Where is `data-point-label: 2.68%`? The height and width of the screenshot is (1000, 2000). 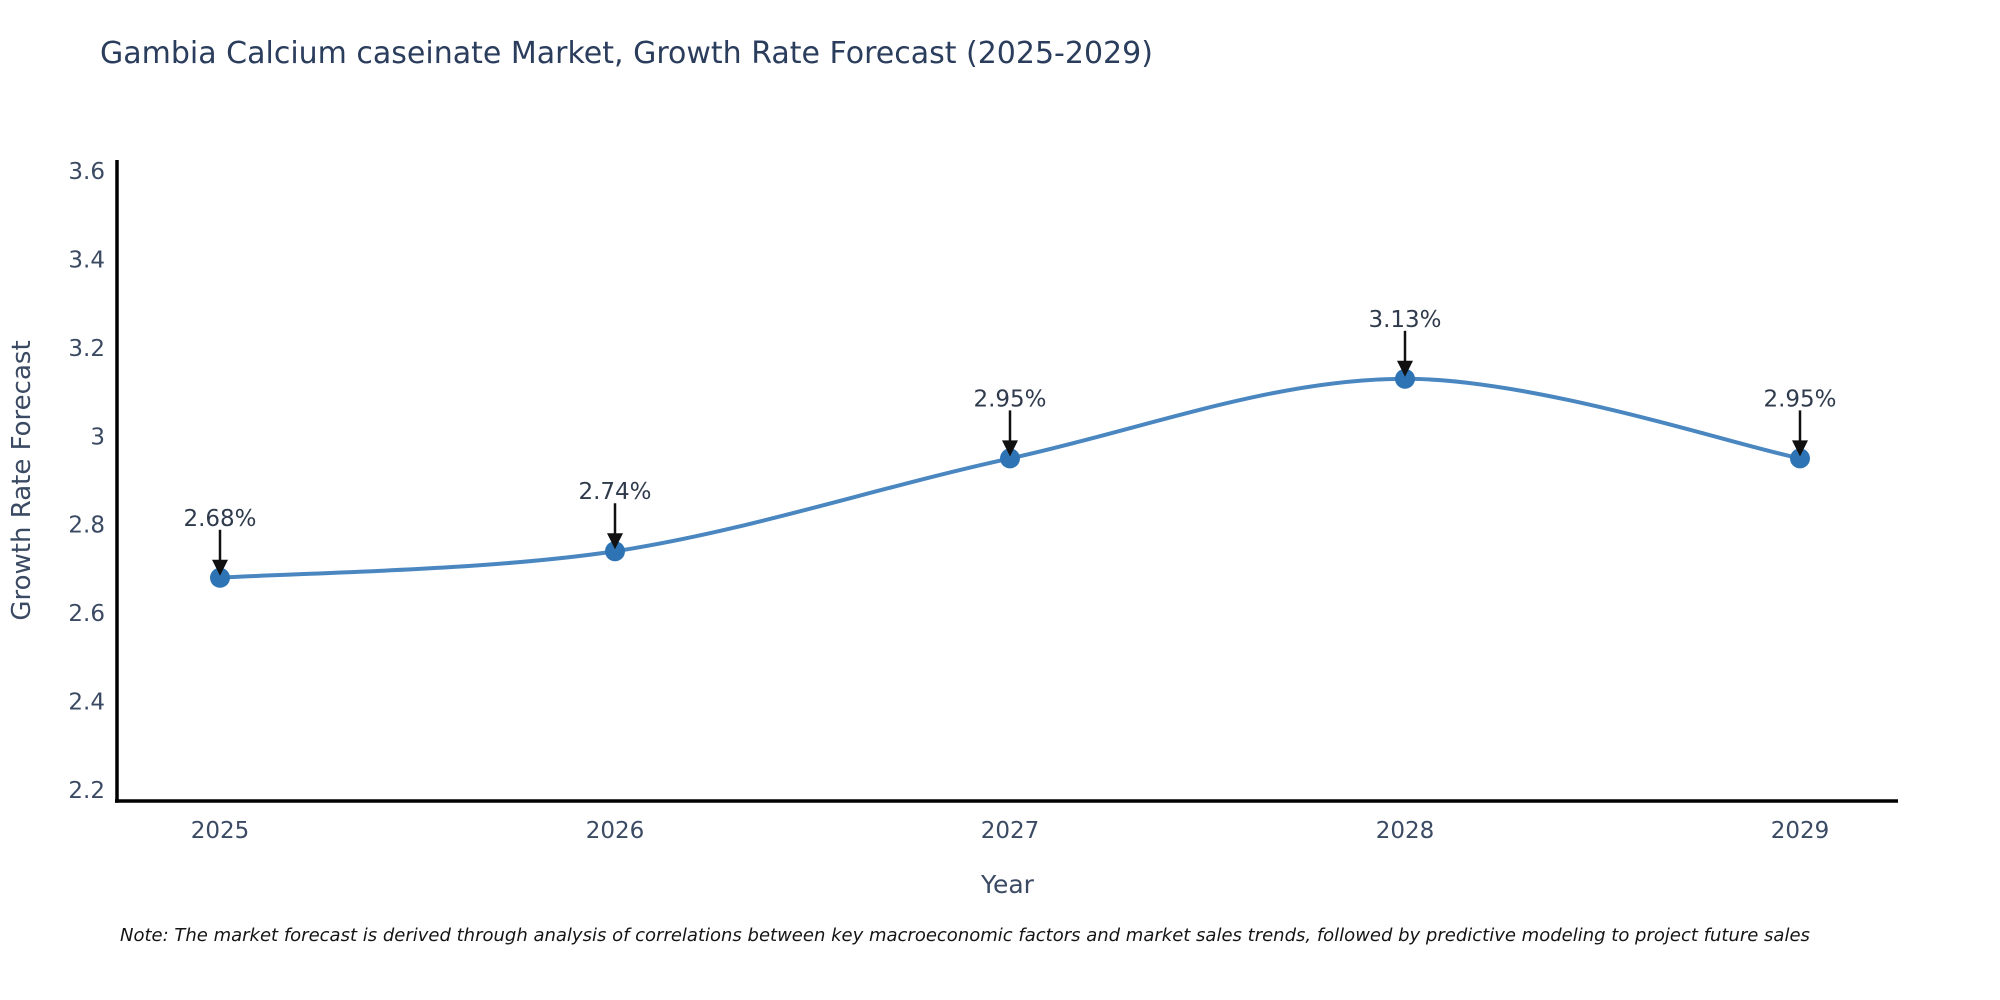 data-point-label: 2.68% is located at coordinates (219, 519).